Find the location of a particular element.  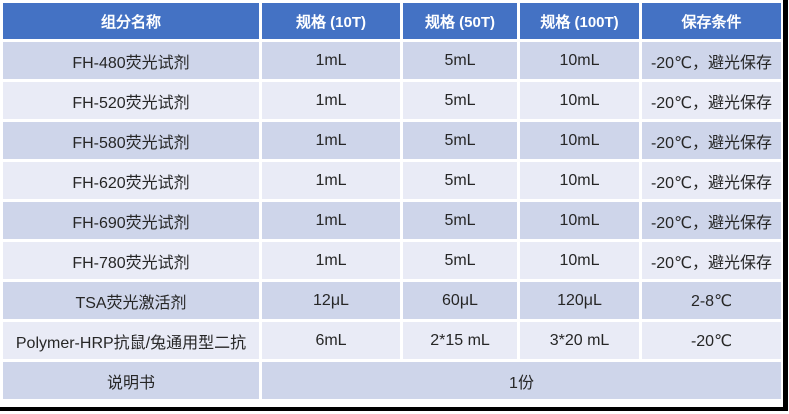

table-row-fh480: FH-480荧光试剂 1mL 5mL 10mL -20℃，避光保存 is located at coordinates (392, 60).